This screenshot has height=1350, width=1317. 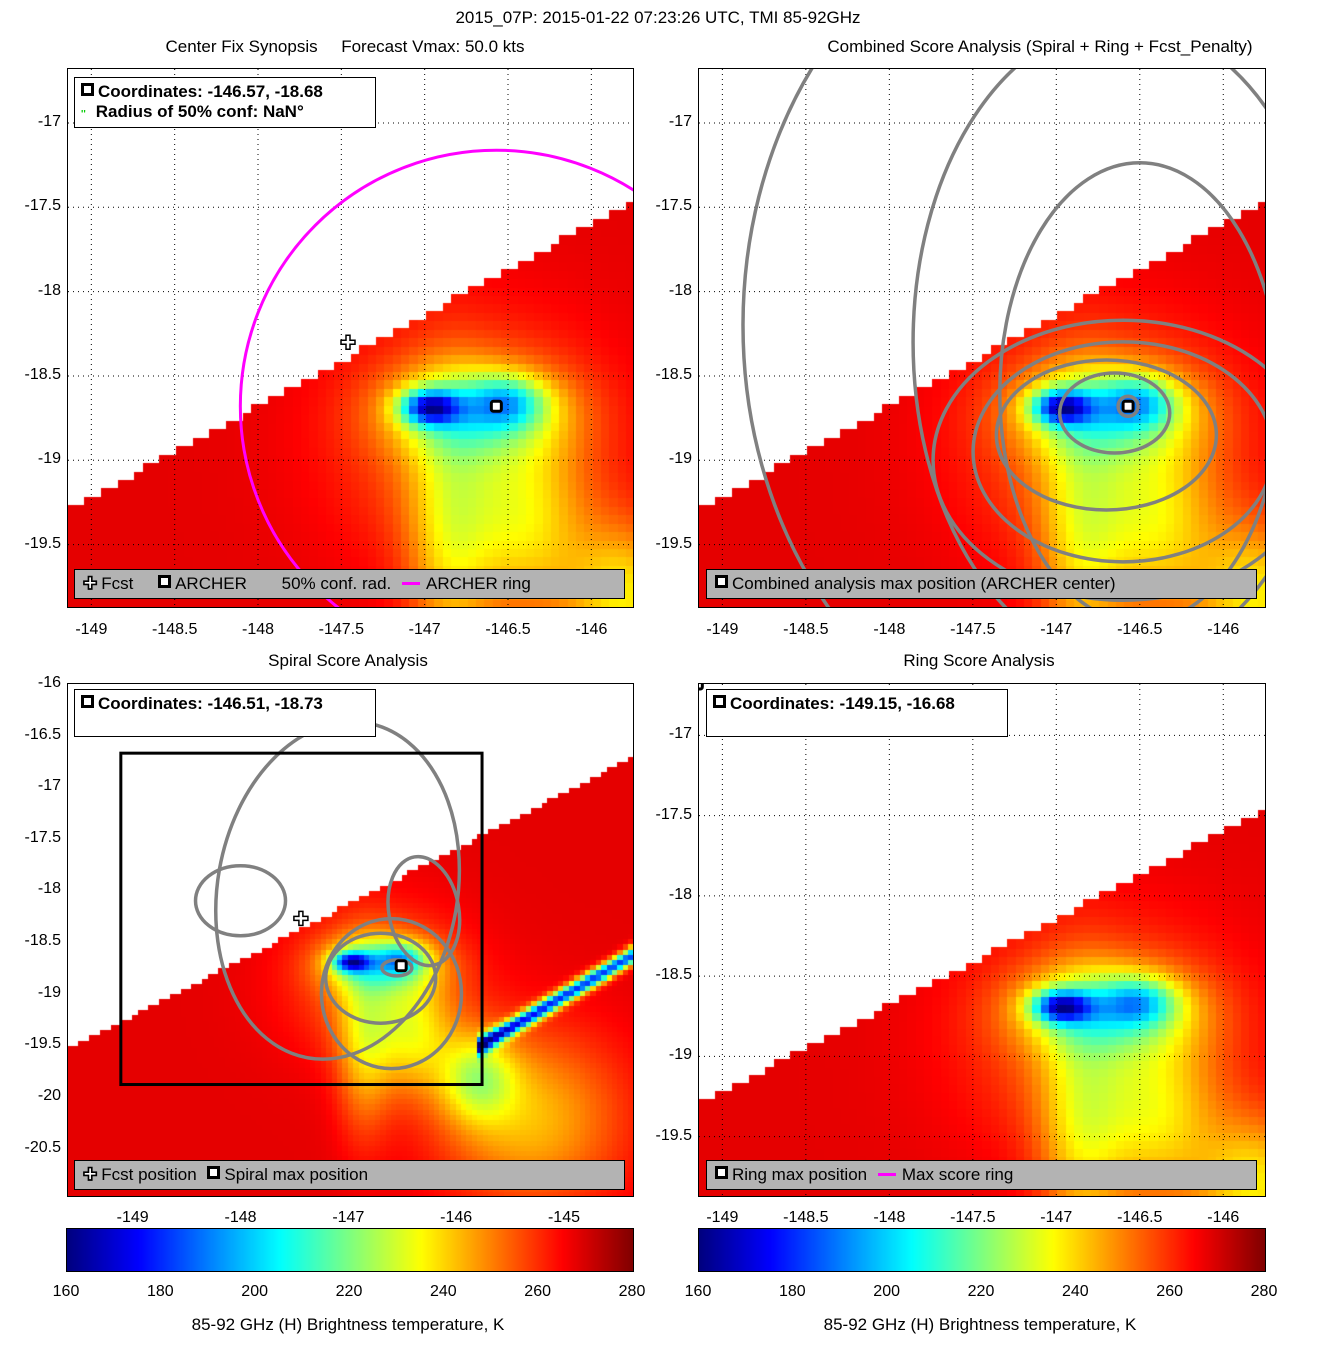 What do you see at coordinates (210, 703) in the screenshot?
I see `coordinates-text: Coordinates: -146.51, -18.73` at bounding box center [210, 703].